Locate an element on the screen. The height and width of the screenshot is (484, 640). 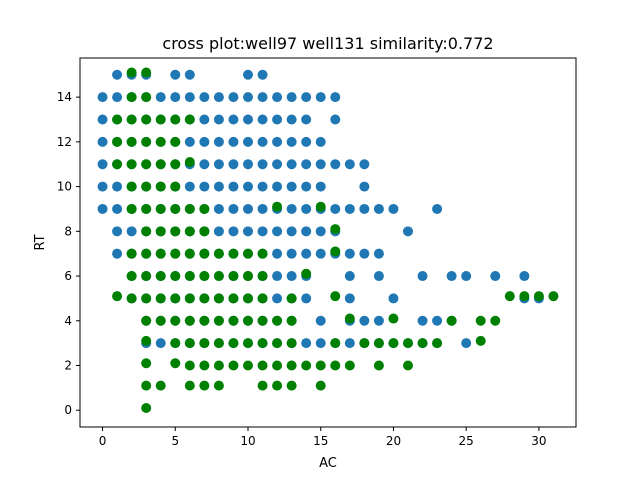
x-tick-label-15: 15 is located at coordinates (320, 441).